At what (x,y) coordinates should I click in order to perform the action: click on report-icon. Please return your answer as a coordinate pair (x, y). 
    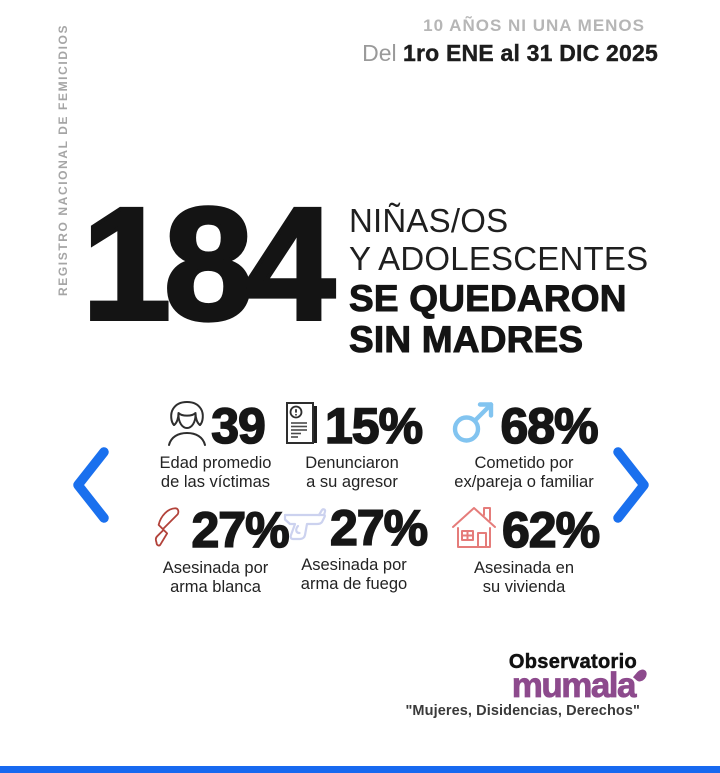
    Looking at the image, I should click on (302, 426).